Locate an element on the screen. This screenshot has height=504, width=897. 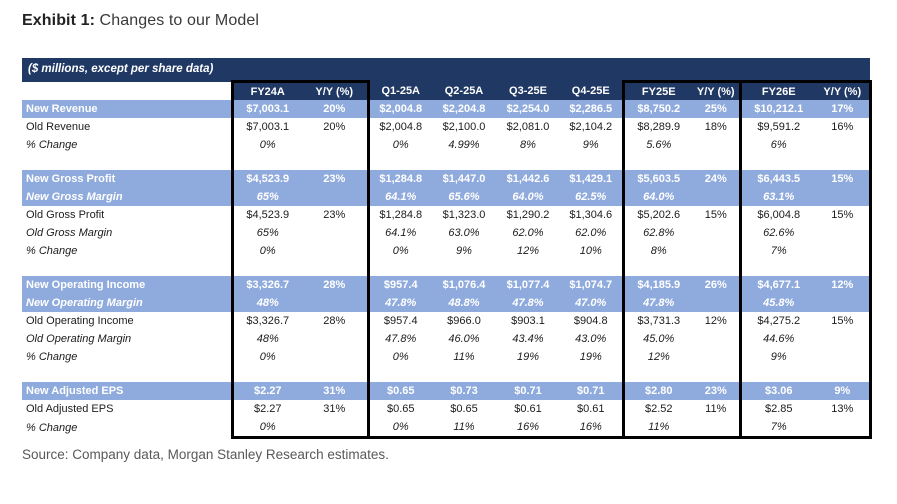
cell: $2,081.0 is located at coordinates (528, 127).